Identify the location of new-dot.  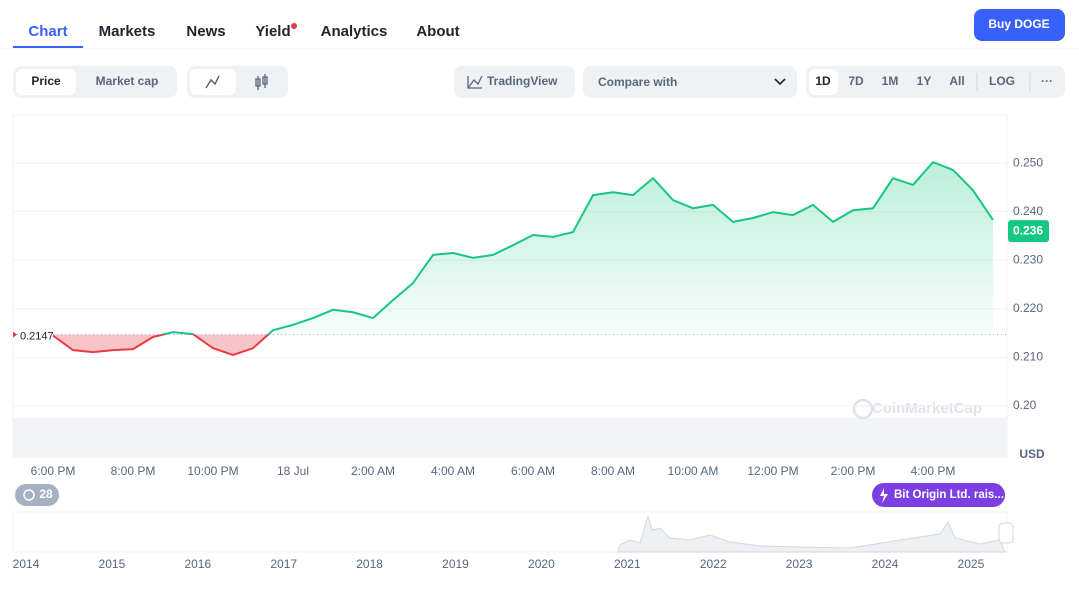
(294, 26).